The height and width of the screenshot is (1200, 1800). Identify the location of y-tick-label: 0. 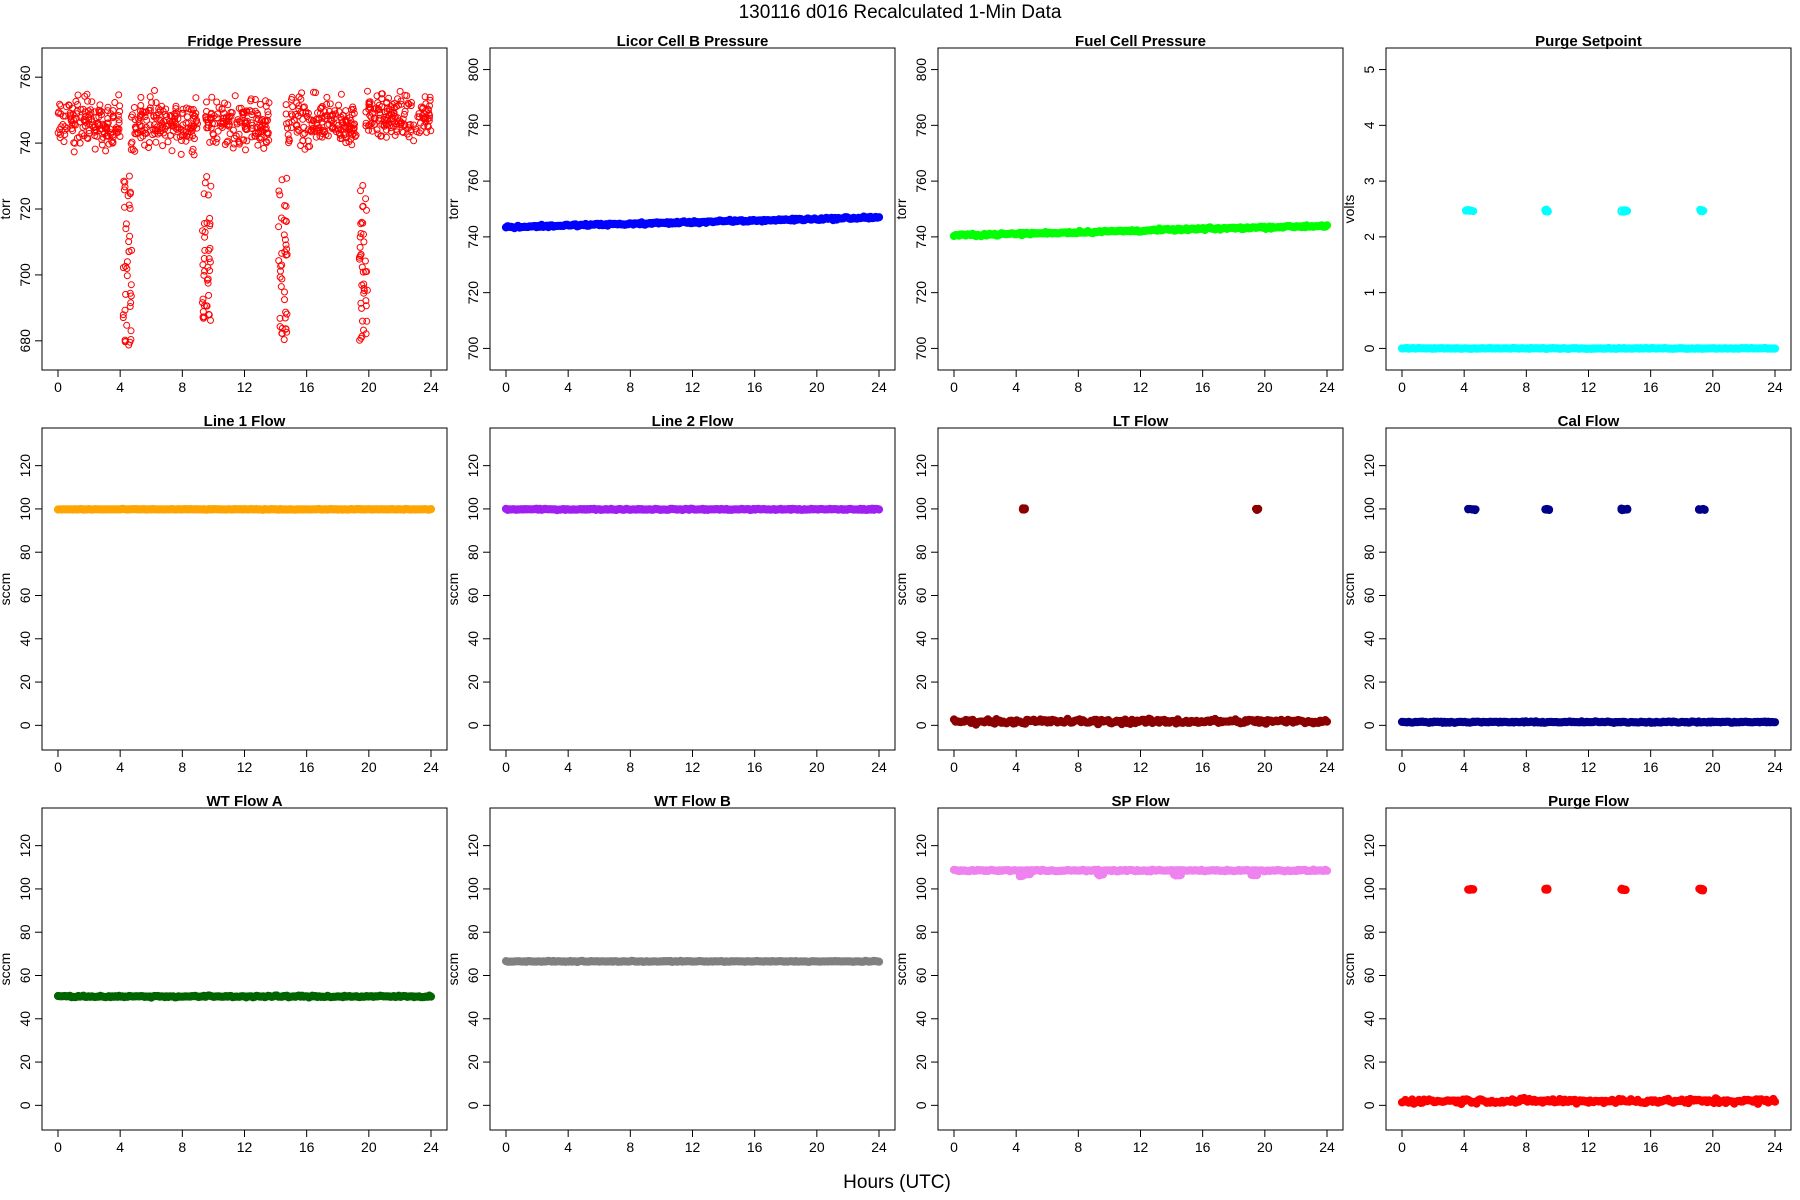
(473, 725).